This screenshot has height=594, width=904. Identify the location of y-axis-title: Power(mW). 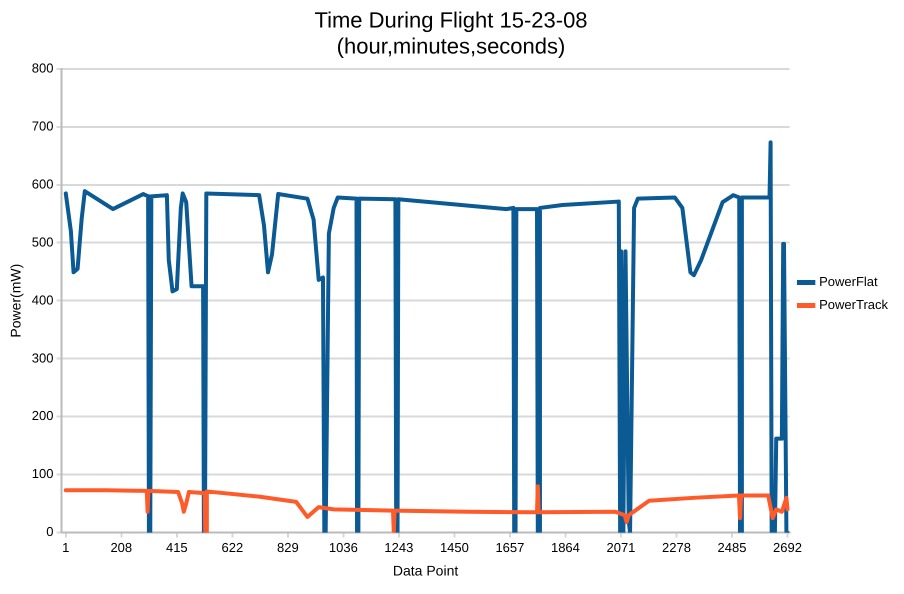
(15, 301).